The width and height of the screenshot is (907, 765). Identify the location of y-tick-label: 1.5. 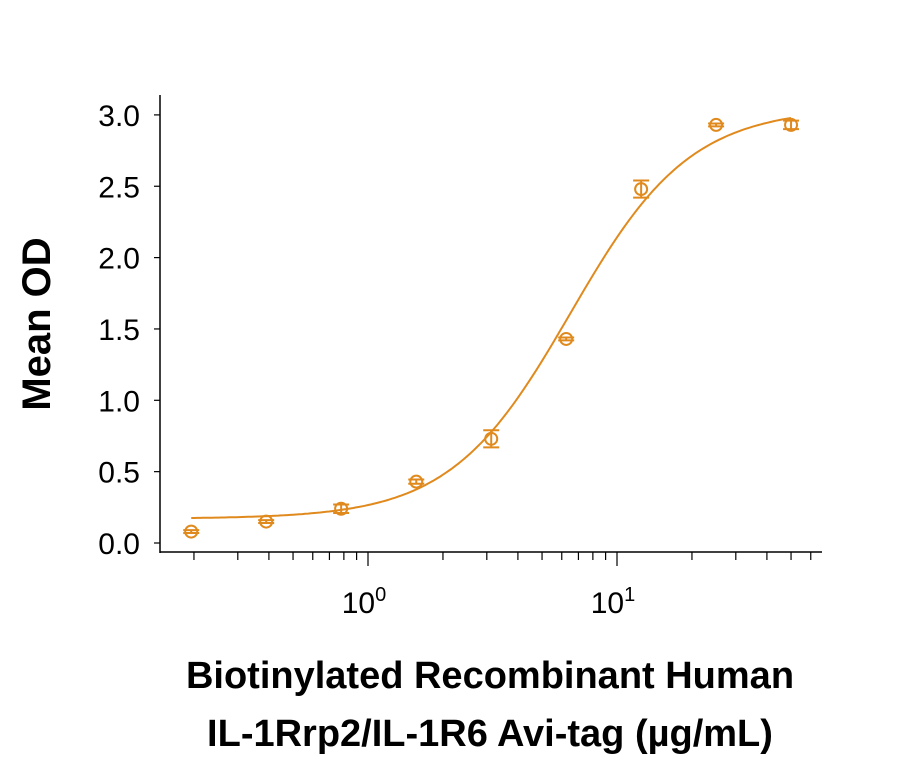
(119, 330).